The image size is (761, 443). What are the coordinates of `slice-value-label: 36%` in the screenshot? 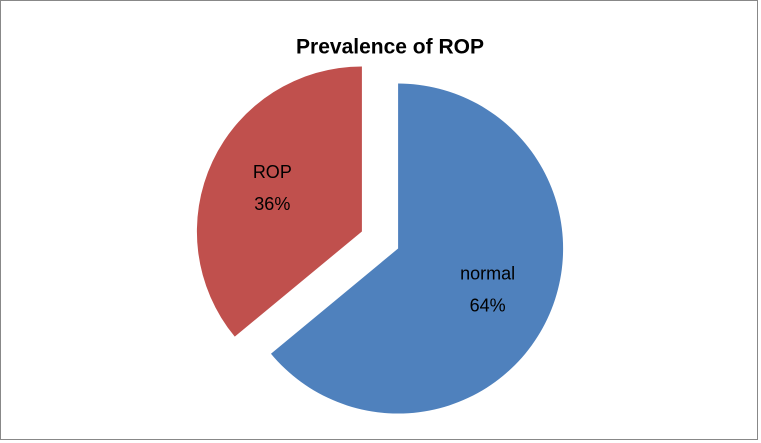 It's located at (272, 204).